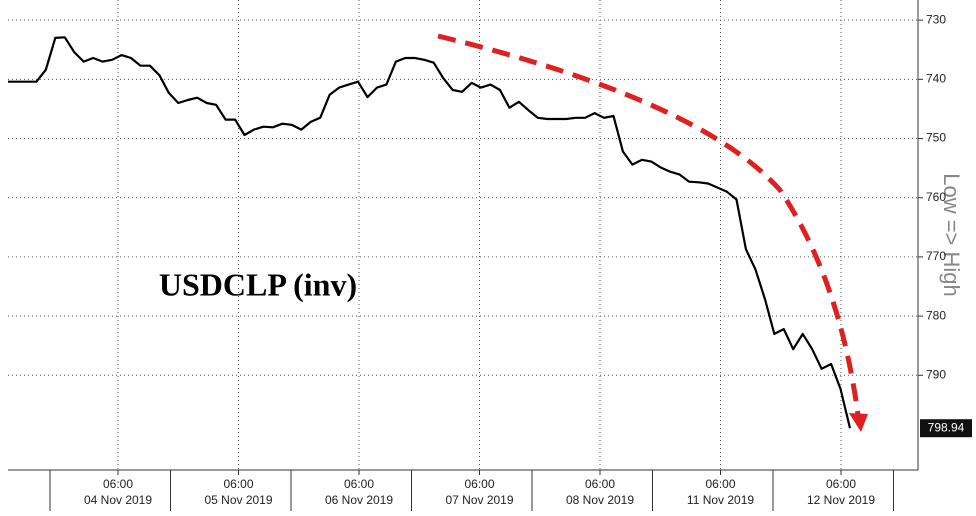 This screenshot has width=976, height=516. I want to click on y-tick-label: 780, so click(936, 315).